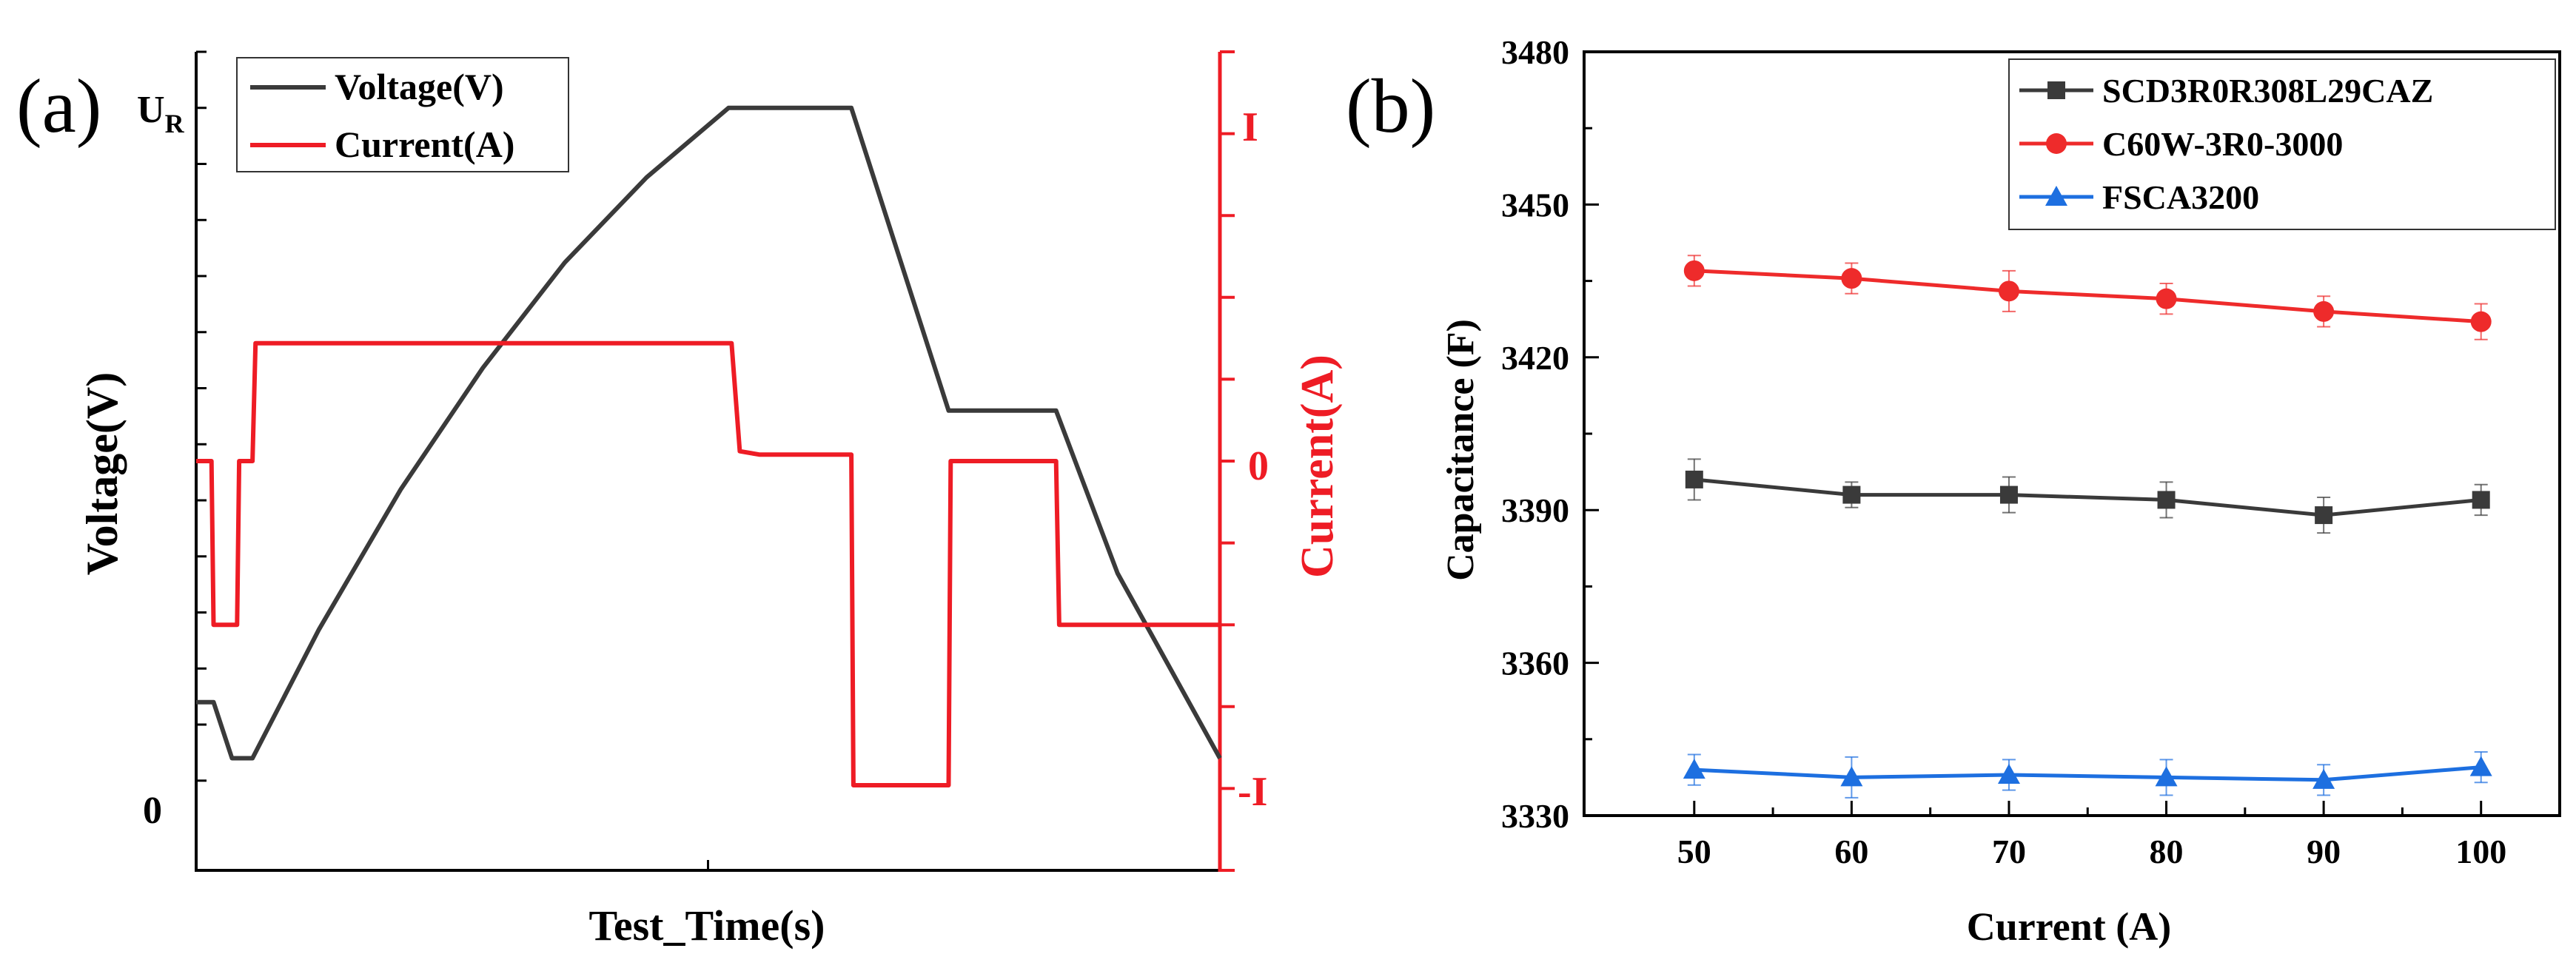 This screenshot has width=2576, height=971. Describe the element at coordinates (1851, 851) in the screenshot. I see `panel-b-x-tick-label-1: 60` at that location.